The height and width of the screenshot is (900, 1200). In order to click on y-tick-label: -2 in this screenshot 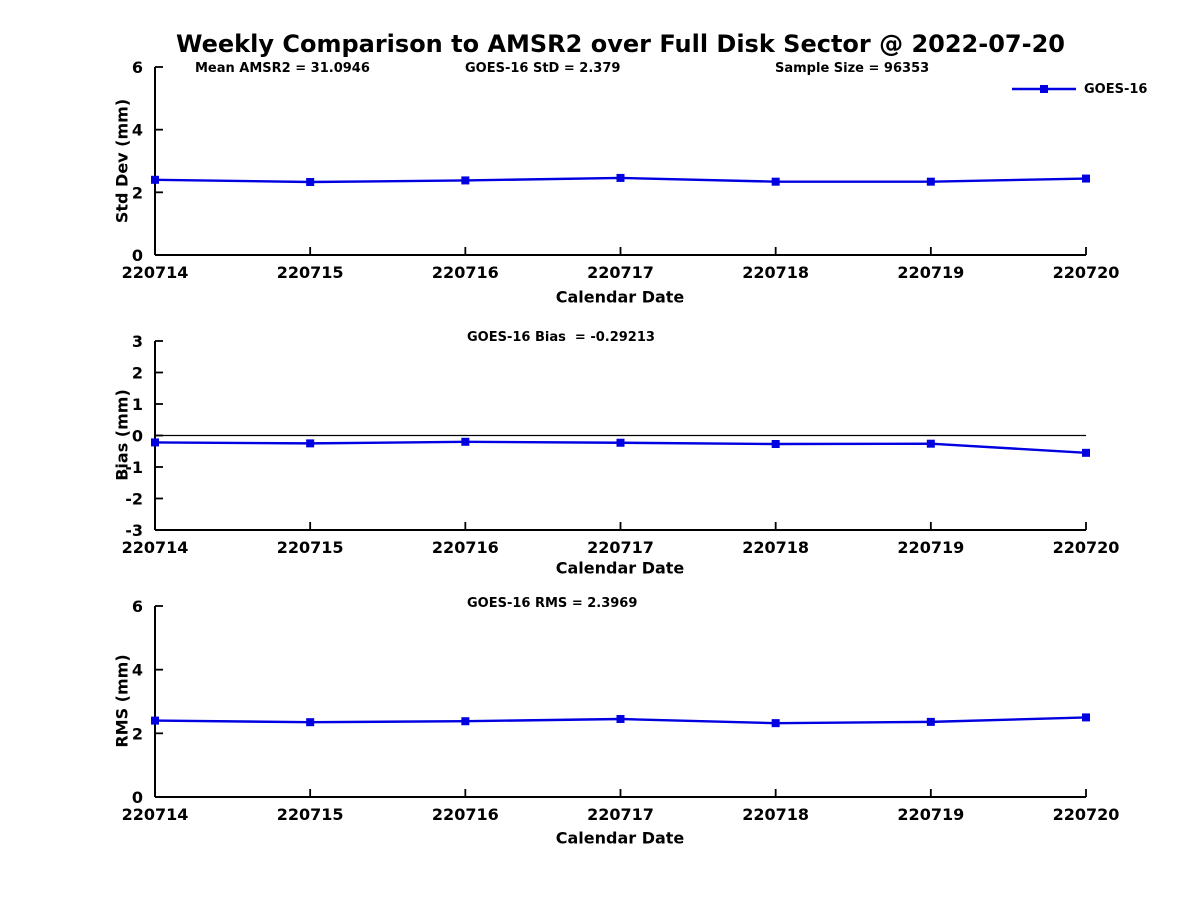, I will do `click(134, 499)`.